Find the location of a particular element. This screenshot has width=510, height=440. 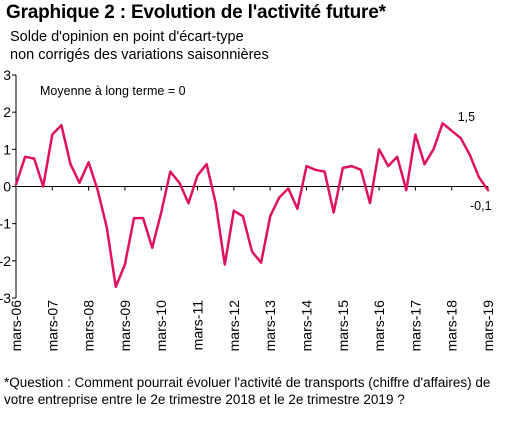

chart-subtitle-line2: non corrigés des variations saisonnières is located at coordinates (139, 55).